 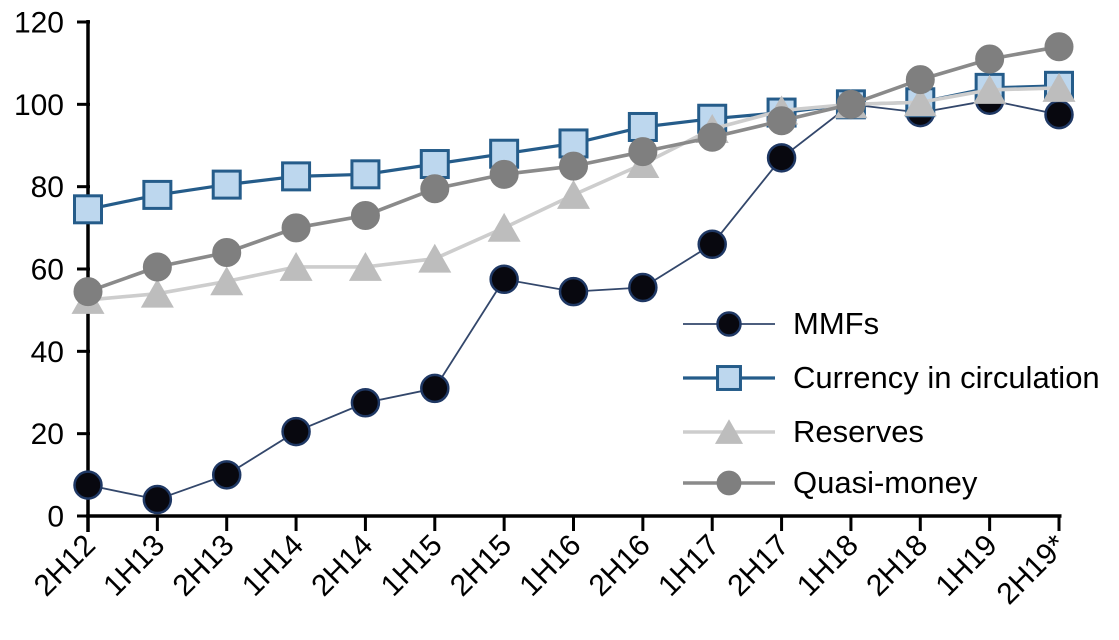 I want to click on legend-item-reserves: Reserves, so click(x=803, y=432).